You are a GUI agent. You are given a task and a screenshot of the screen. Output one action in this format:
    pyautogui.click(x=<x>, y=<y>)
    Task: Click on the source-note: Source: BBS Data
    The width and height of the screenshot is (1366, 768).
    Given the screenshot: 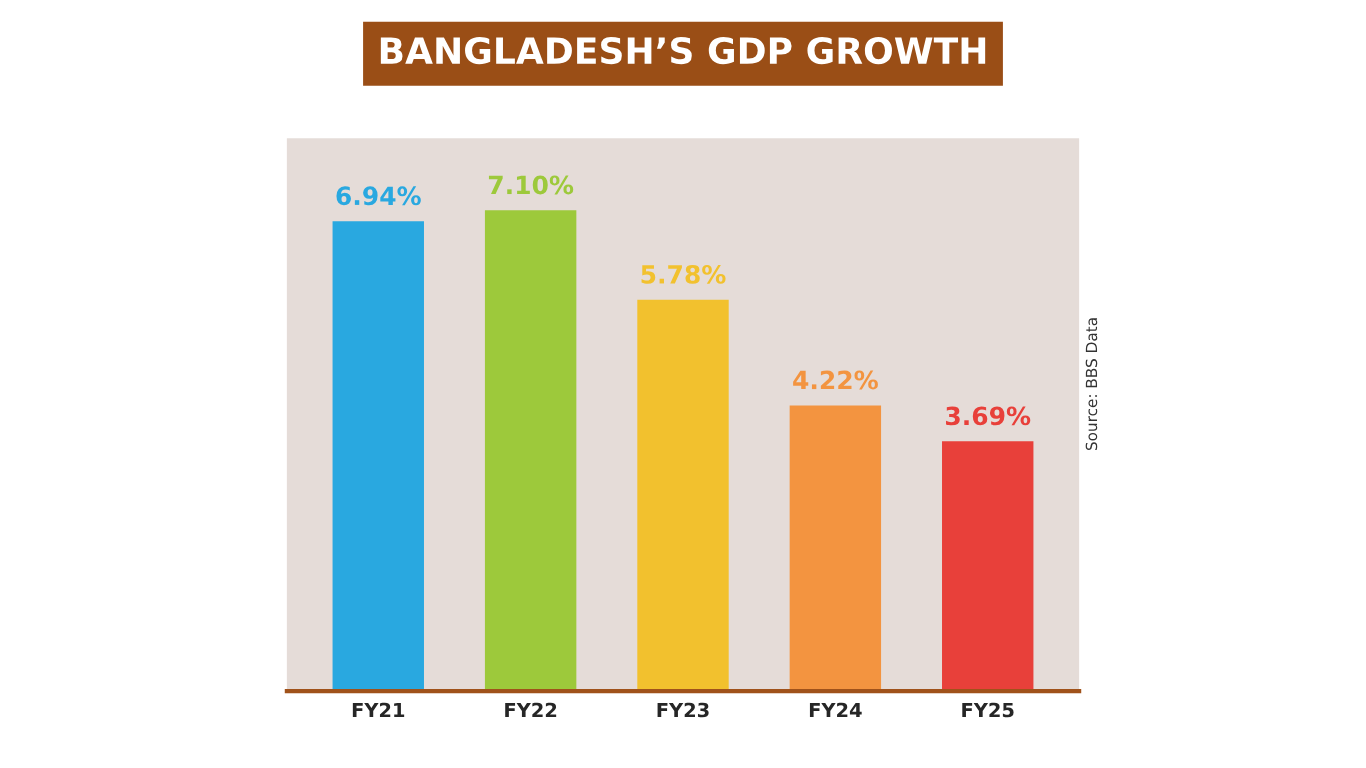 What is the action you would take?
    pyautogui.click(x=1091, y=384)
    